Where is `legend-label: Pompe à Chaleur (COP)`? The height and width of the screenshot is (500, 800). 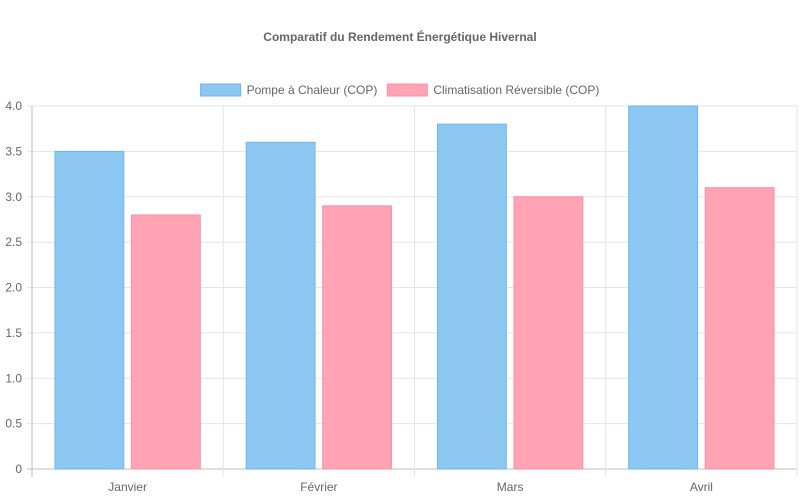
legend-label: Pompe à Chaleur (COP) is located at coordinates (312, 90).